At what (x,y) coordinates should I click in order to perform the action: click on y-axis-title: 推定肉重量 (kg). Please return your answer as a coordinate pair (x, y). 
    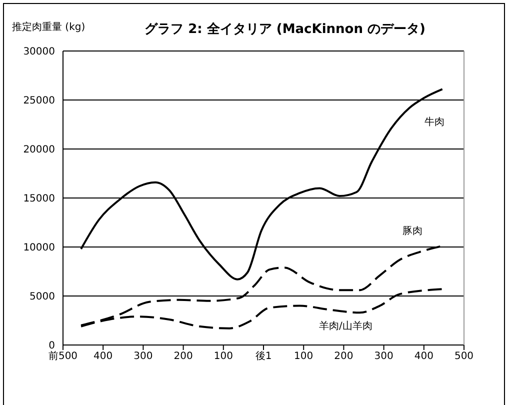
    Looking at the image, I should click on (49, 27).